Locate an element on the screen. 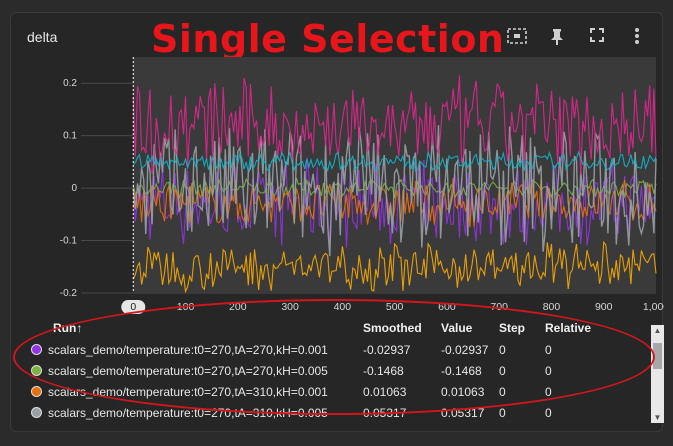  smoothed-cell: 0.05317 is located at coordinates (385, 412).